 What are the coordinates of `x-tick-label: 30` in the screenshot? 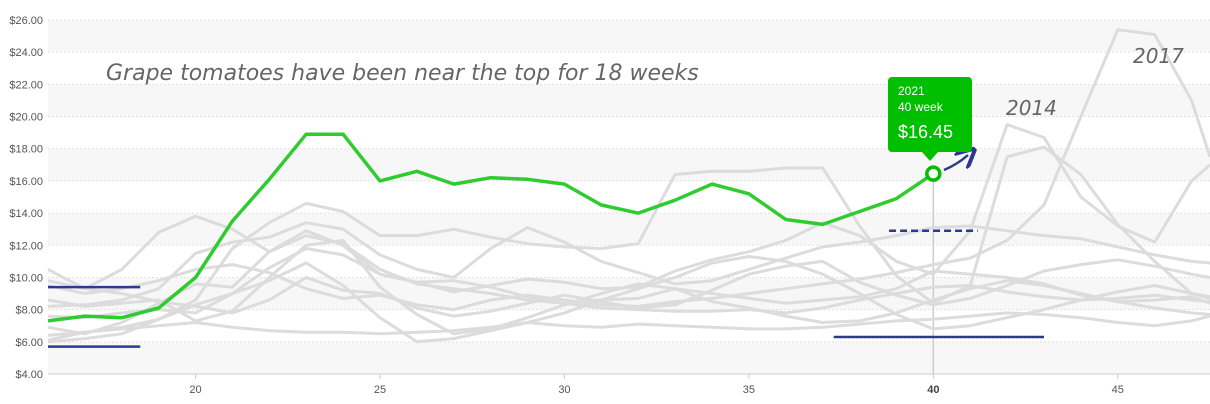 It's located at (564, 390).